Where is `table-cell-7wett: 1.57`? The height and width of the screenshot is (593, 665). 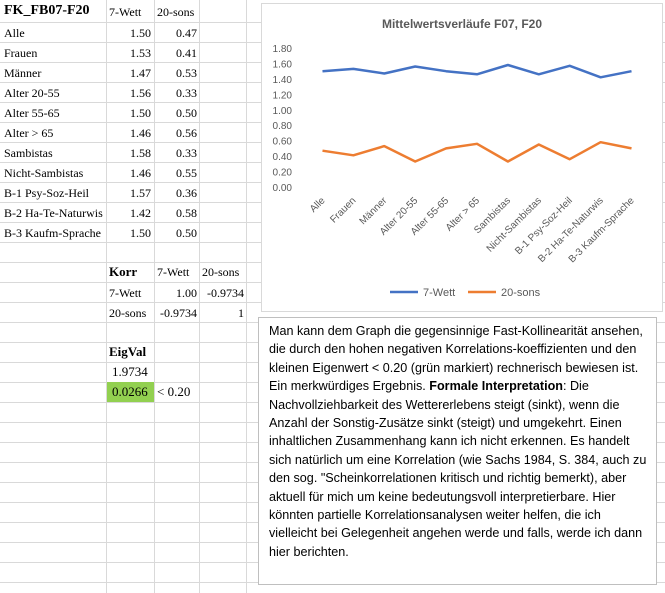 table-cell-7wett: 1.57 is located at coordinates (140, 193).